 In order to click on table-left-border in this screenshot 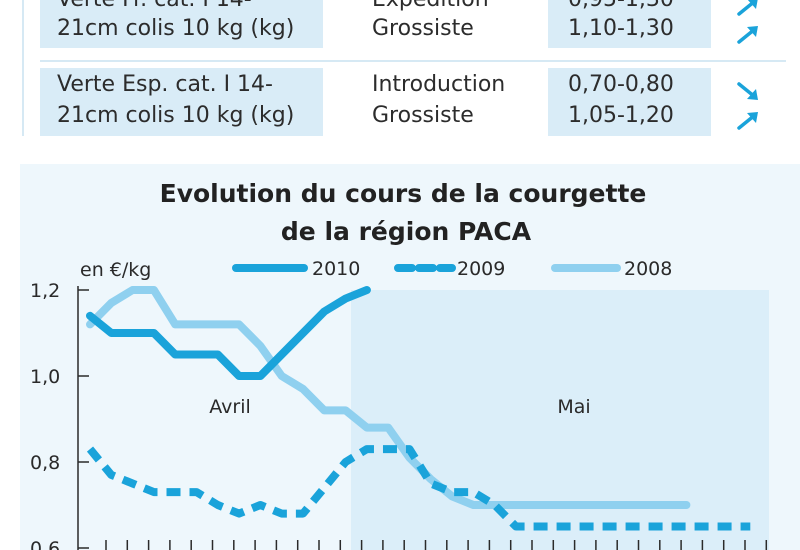, I will do `click(23, 68)`.